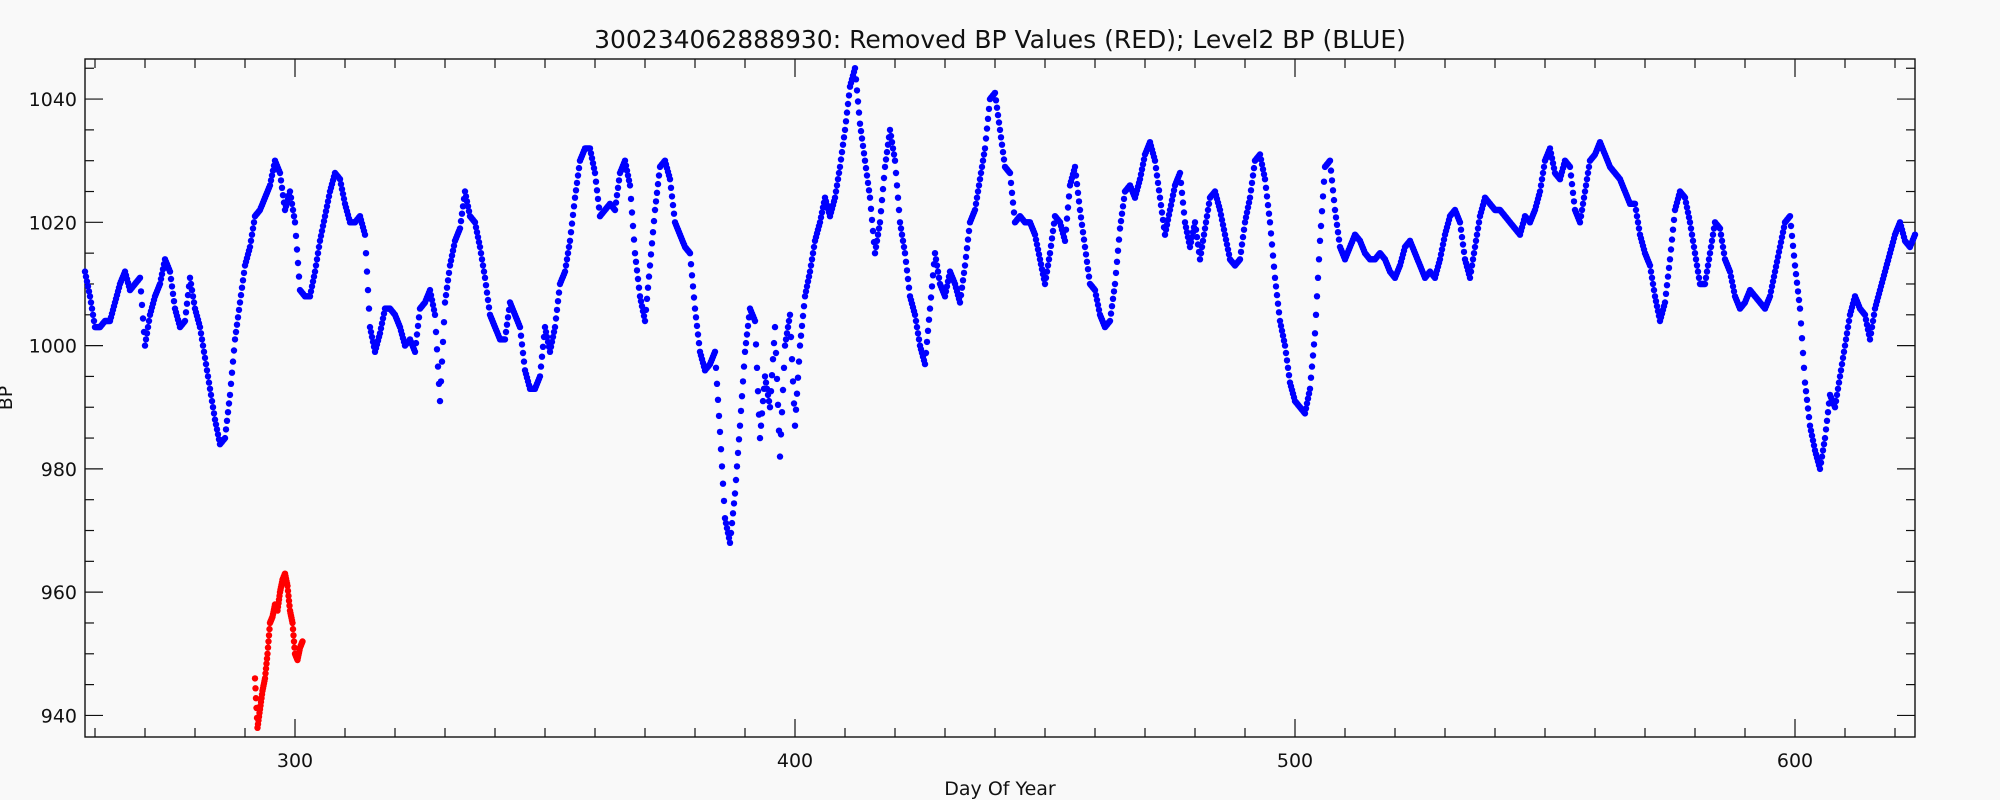  I want to click on y-tick-label: 980, so click(59, 470).